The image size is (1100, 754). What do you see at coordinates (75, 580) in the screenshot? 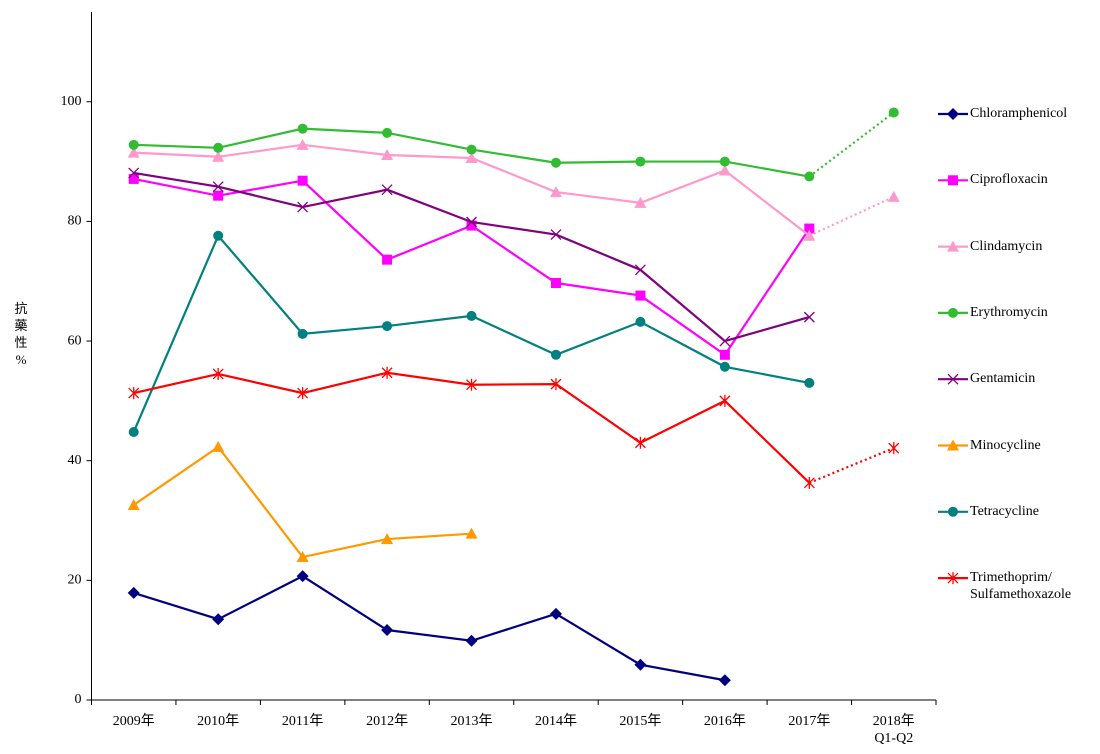
I see `y-tick-label: 20` at bounding box center [75, 580].